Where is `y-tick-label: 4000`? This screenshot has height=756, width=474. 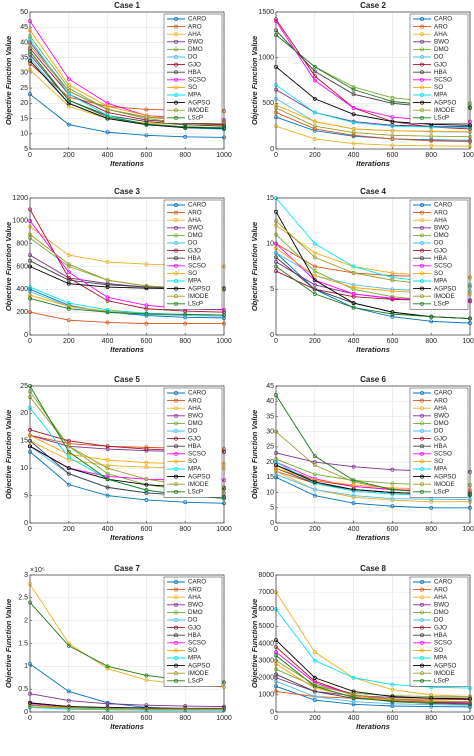 y-tick-label: 4000 is located at coordinates (266, 643).